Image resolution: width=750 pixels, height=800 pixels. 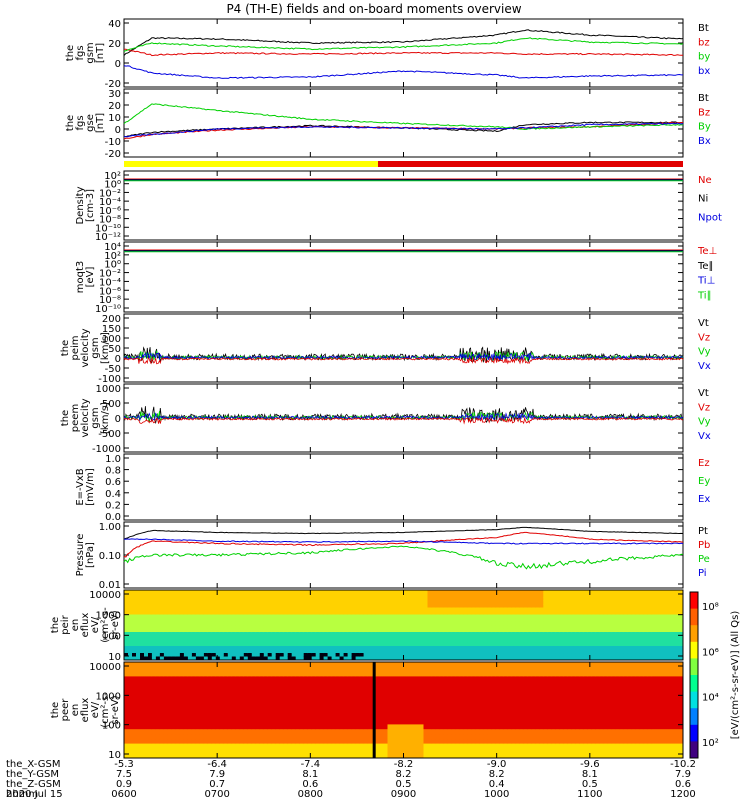 What do you see at coordinates (114, 44) in the screenshot?
I see `y-tick-label: 20` at bounding box center [114, 44].